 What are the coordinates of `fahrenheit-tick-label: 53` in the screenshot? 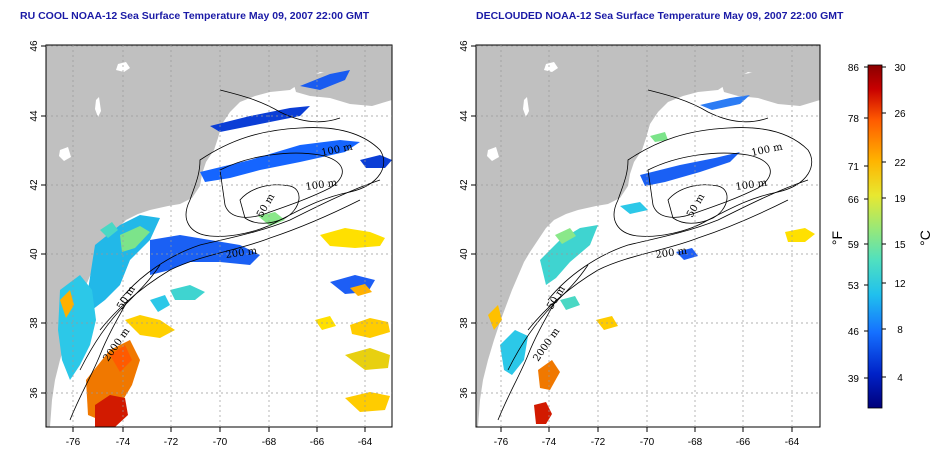 It's located at (854, 286).